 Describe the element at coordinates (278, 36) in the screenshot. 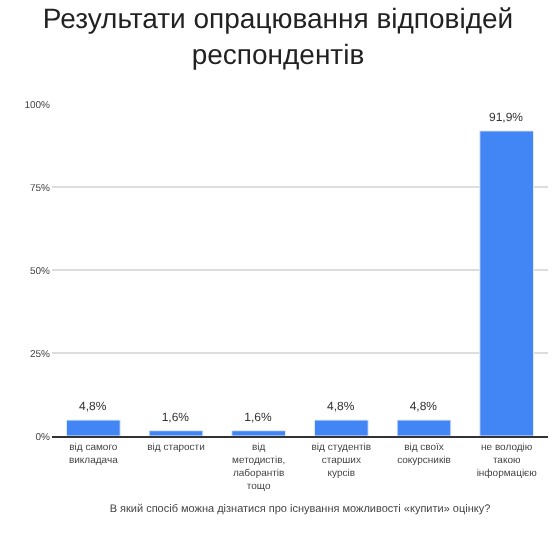

I see `chart-title: Результати опрацювання відповідей респондентів` at that location.